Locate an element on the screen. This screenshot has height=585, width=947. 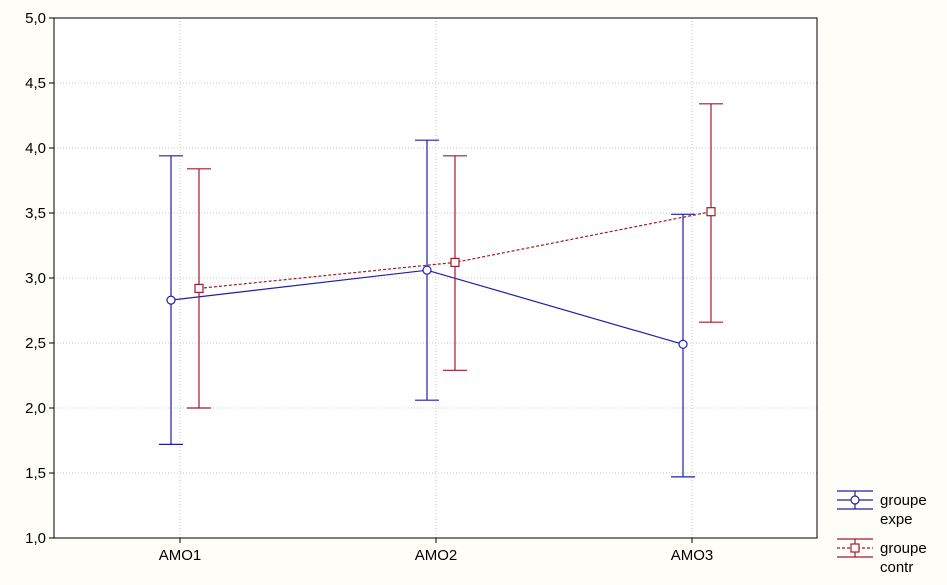
legend-item-1: groupe expe is located at coordinates (882, 509).